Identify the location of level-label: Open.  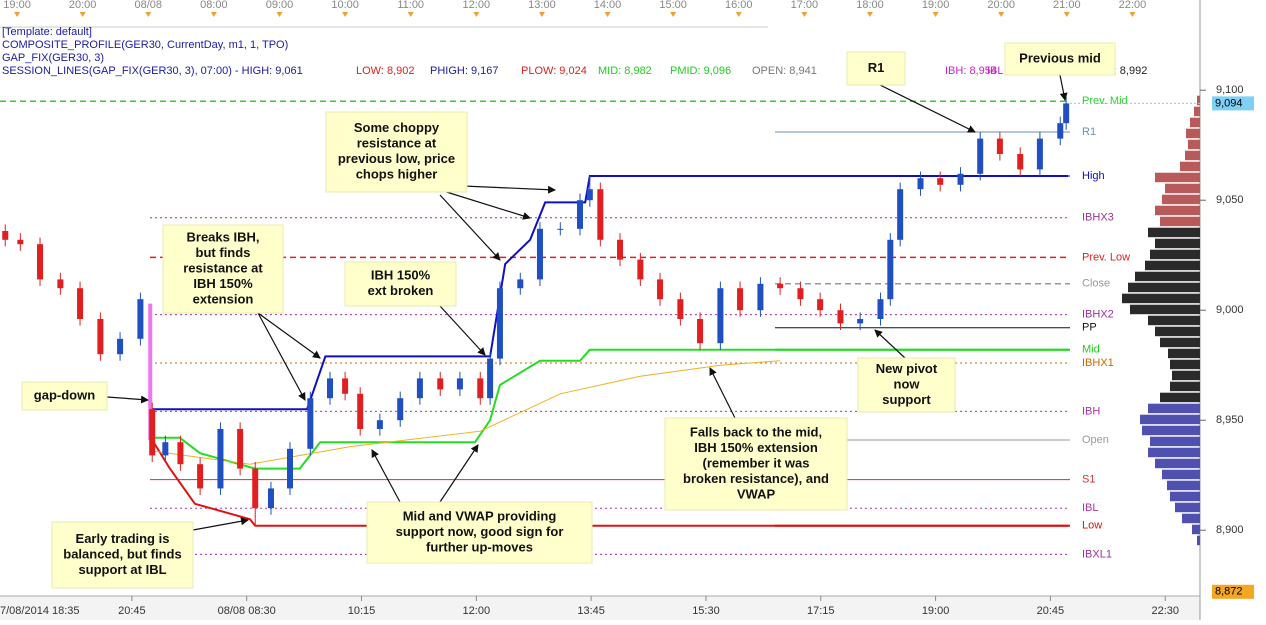
(1095, 440).